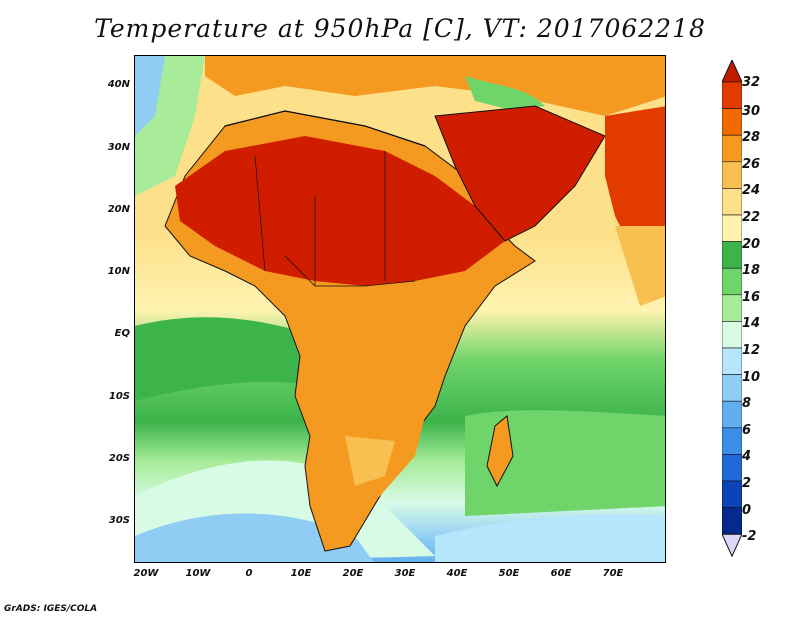 Image resolution: width=800 pixels, height=618 pixels. I want to click on colorbar-label: 2, so click(747, 483).